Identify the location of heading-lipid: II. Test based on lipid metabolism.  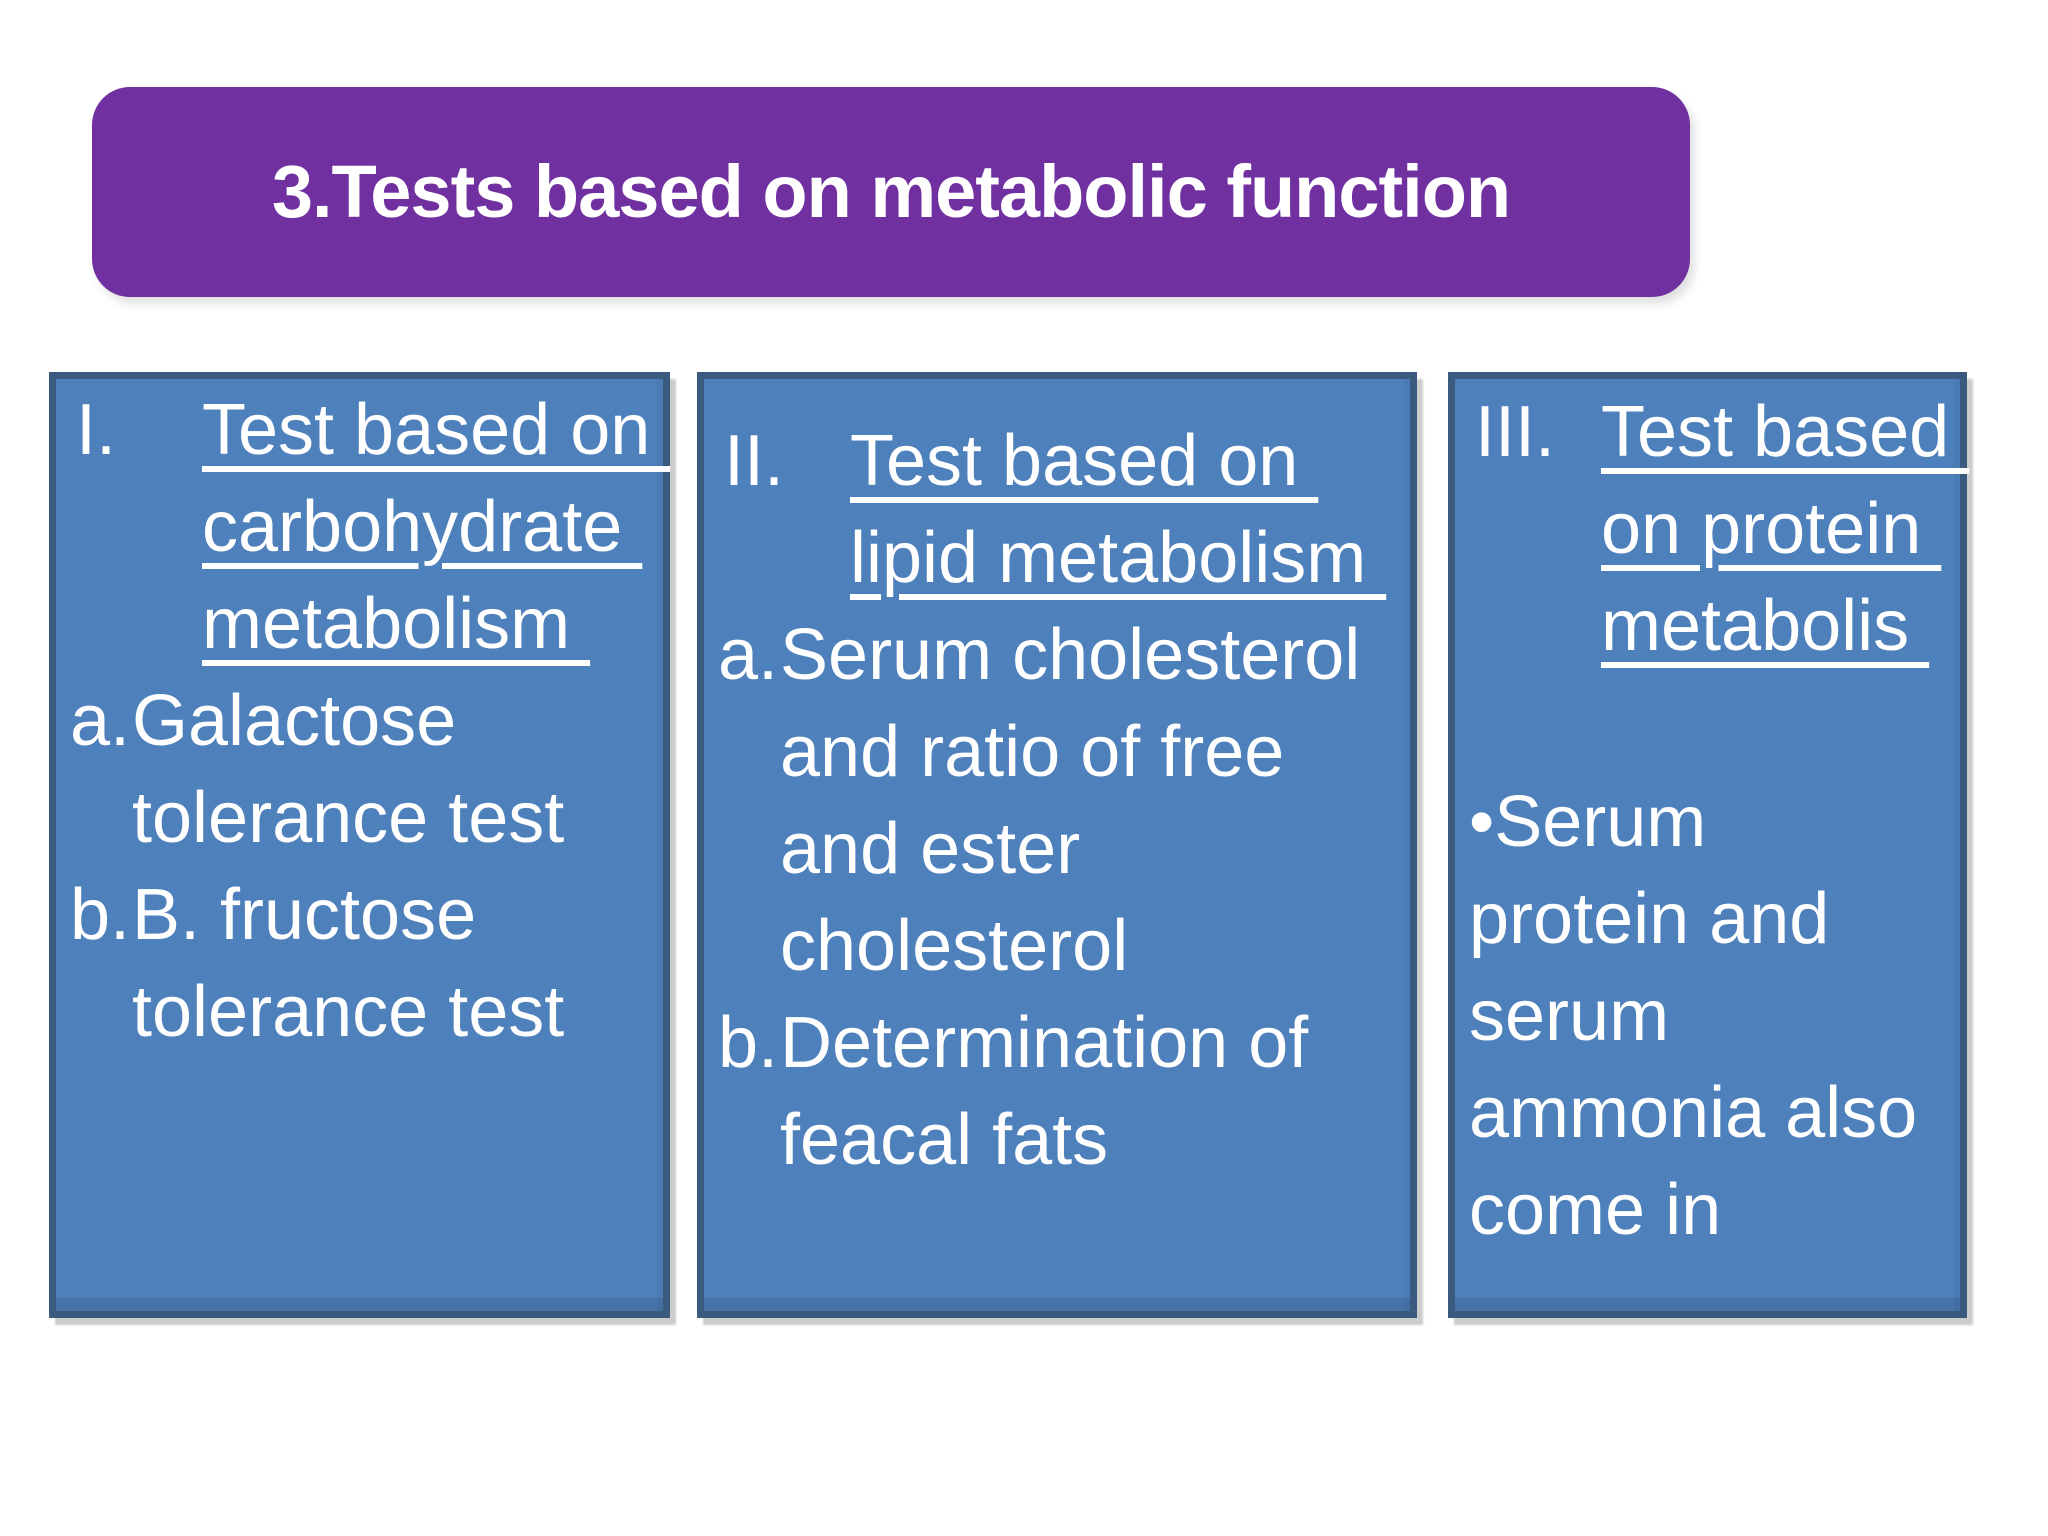
(1057, 510).